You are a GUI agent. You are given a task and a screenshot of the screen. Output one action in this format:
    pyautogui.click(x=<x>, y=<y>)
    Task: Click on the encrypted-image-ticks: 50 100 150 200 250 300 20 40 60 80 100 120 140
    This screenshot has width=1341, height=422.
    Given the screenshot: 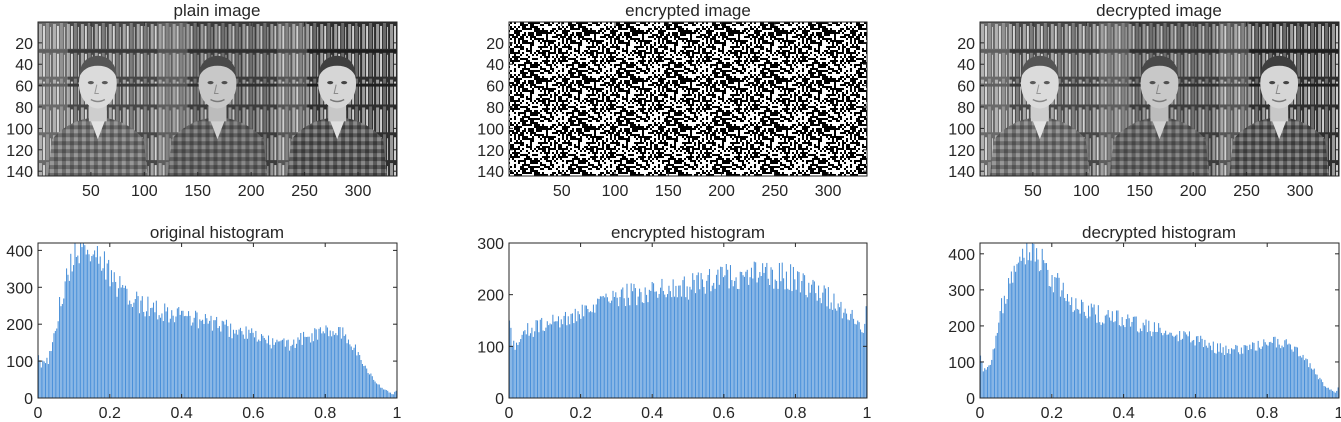 What is the action you would take?
    pyautogui.click(x=672, y=111)
    